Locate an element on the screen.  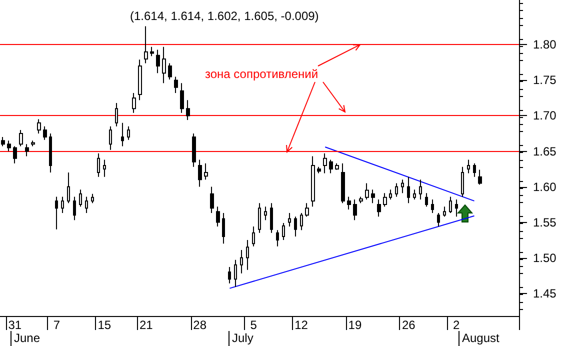
x-tick-label: 21 is located at coordinates (146, 325).